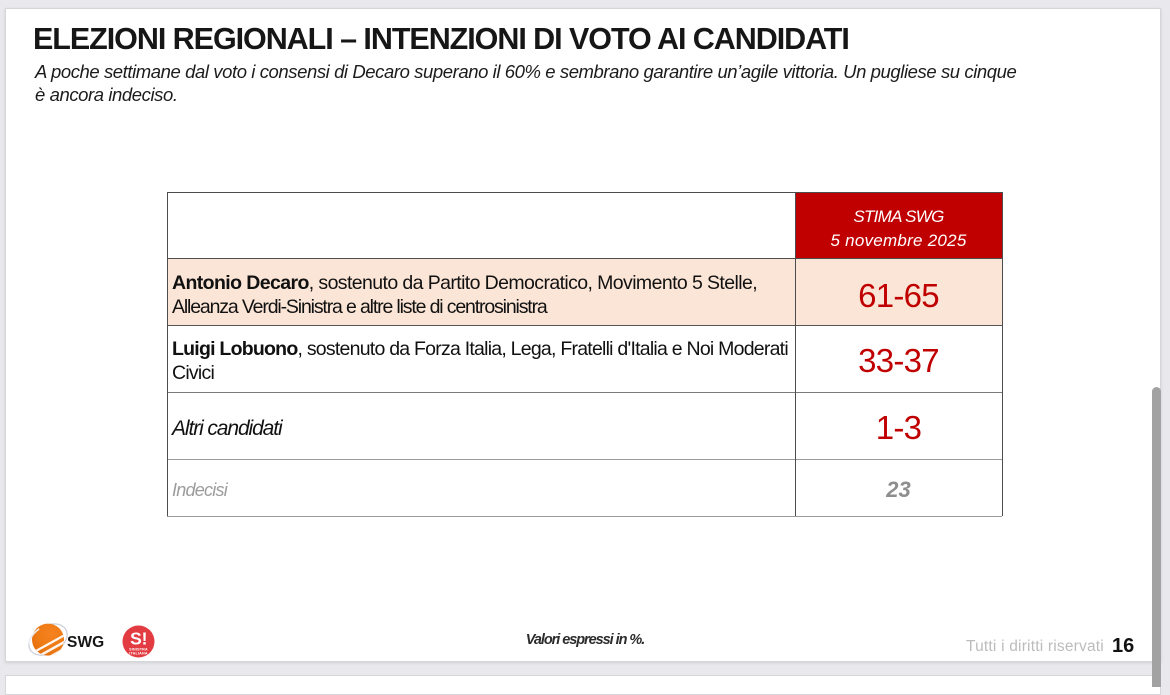 Image resolution: width=1170 pixels, height=695 pixels. What do you see at coordinates (138, 649) in the screenshot?
I see `svg-text: SINISTRA` at bounding box center [138, 649].